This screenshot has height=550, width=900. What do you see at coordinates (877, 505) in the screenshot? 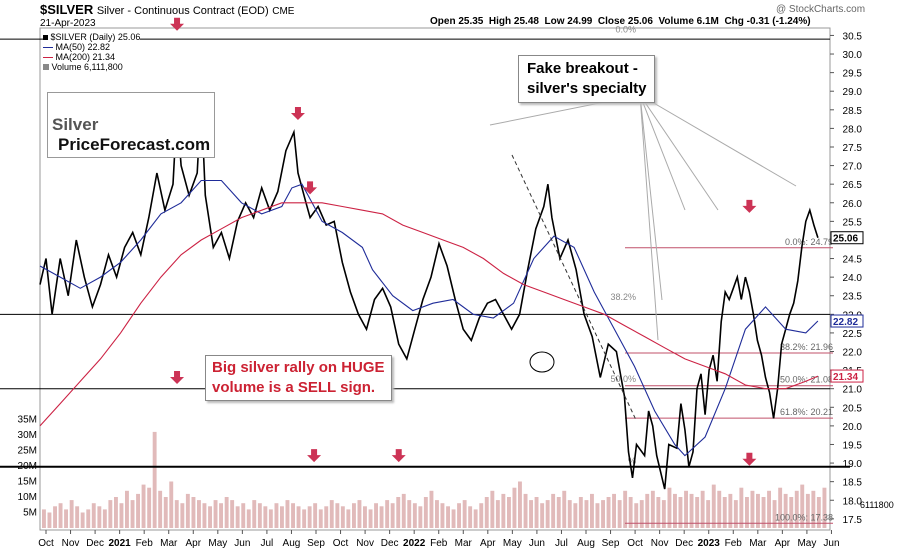
I see `volume-tag: 6111800` at bounding box center [877, 505].